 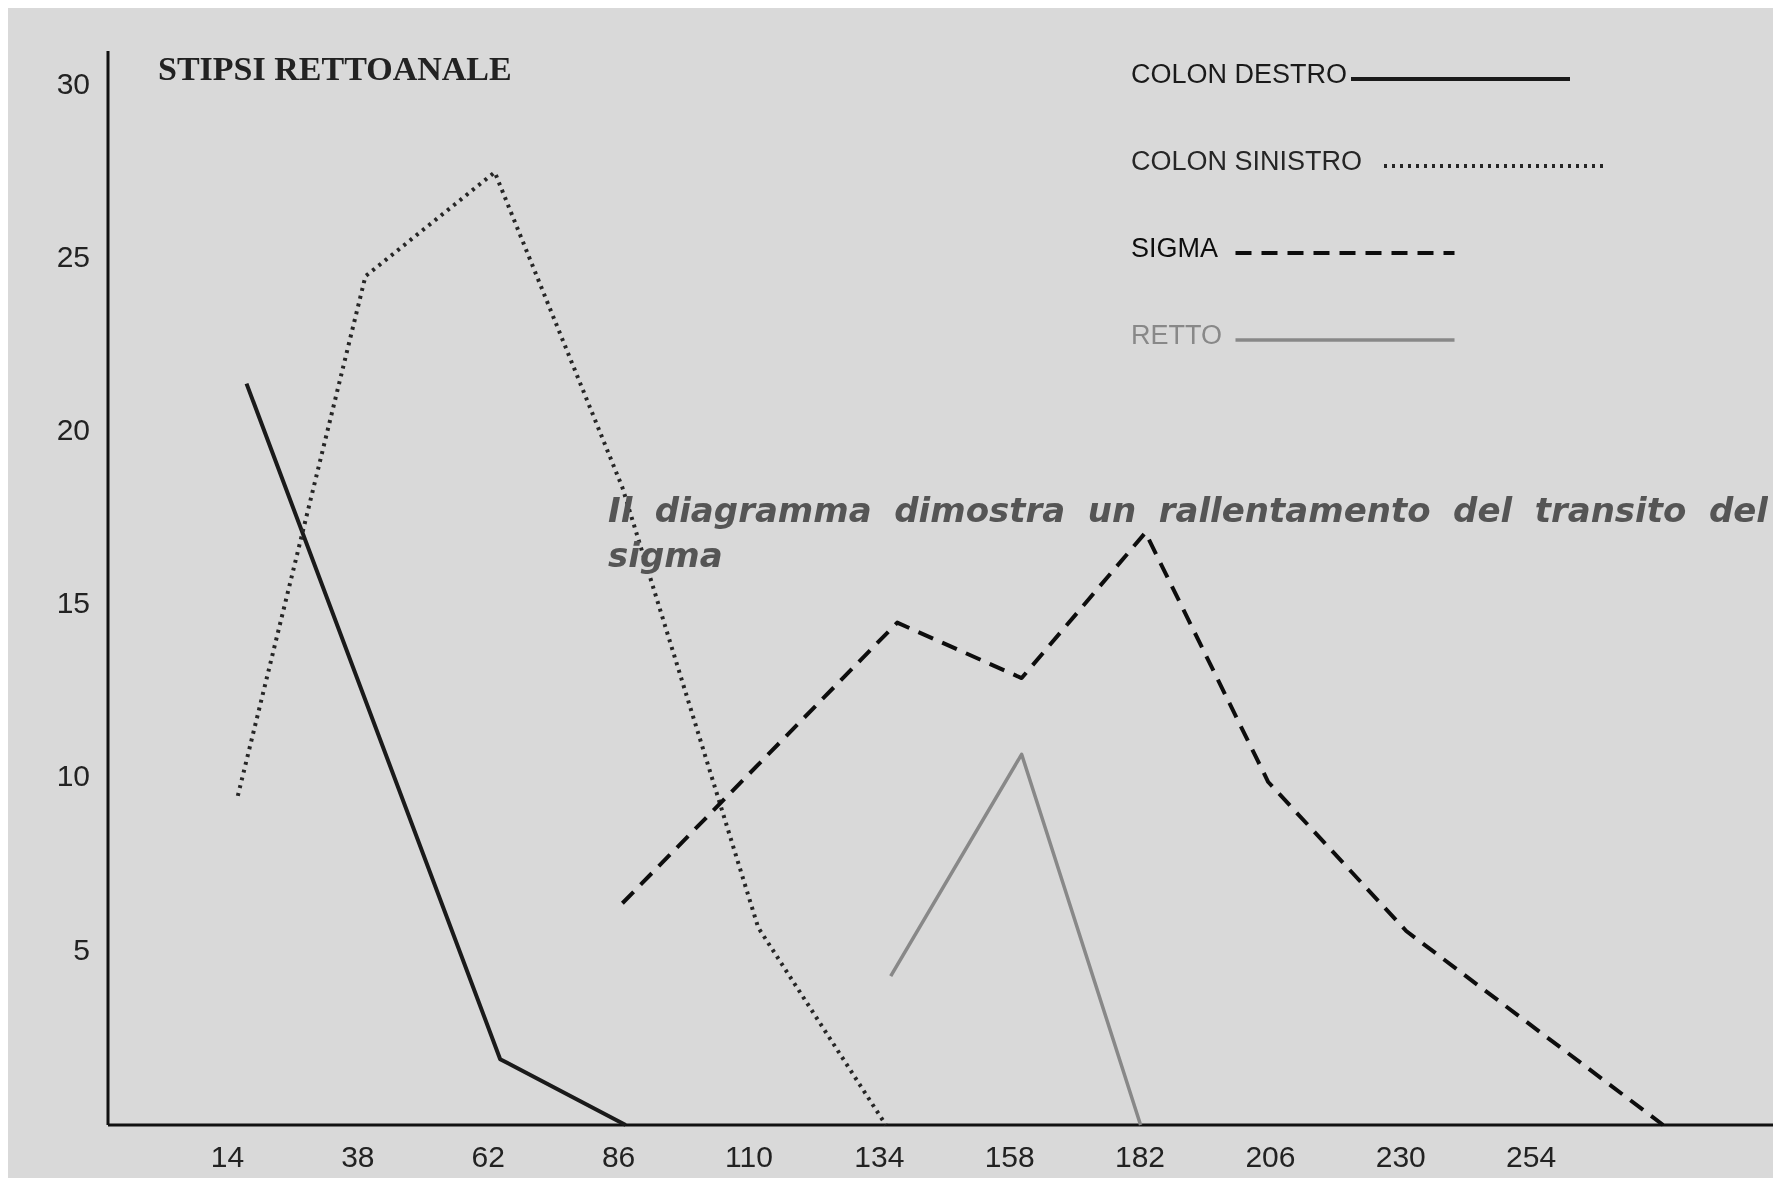 What do you see at coordinates (1239, 74) in the screenshot?
I see `text: COLON DESTRO` at bounding box center [1239, 74].